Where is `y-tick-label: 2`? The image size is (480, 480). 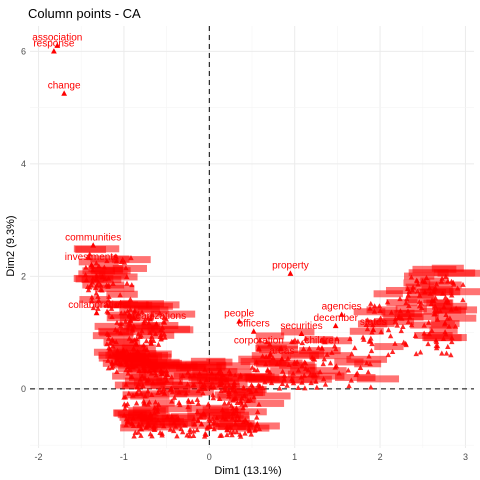
y-tick-label: 2 is located at coordinates (23, 276).